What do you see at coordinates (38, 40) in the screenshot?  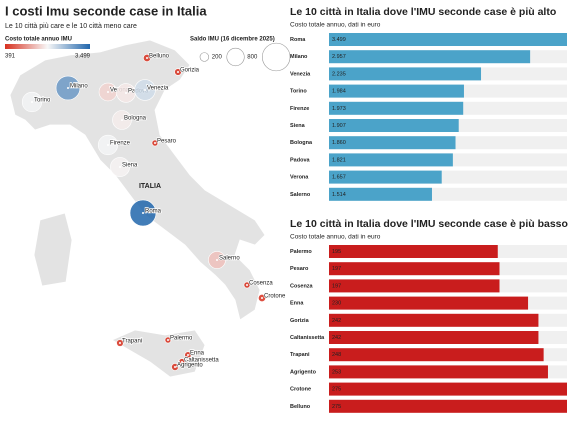 I see `color-legend-title: Costo totale annuo IMU` at bounding box center [38, 40].